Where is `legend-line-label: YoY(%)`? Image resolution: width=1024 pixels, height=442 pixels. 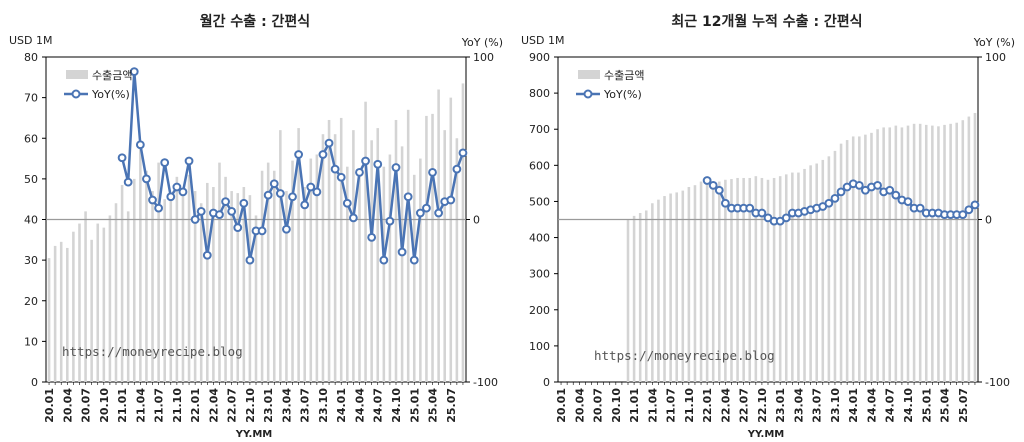
legend-line-label: YoY(%) is located at coordinates (622, 94).